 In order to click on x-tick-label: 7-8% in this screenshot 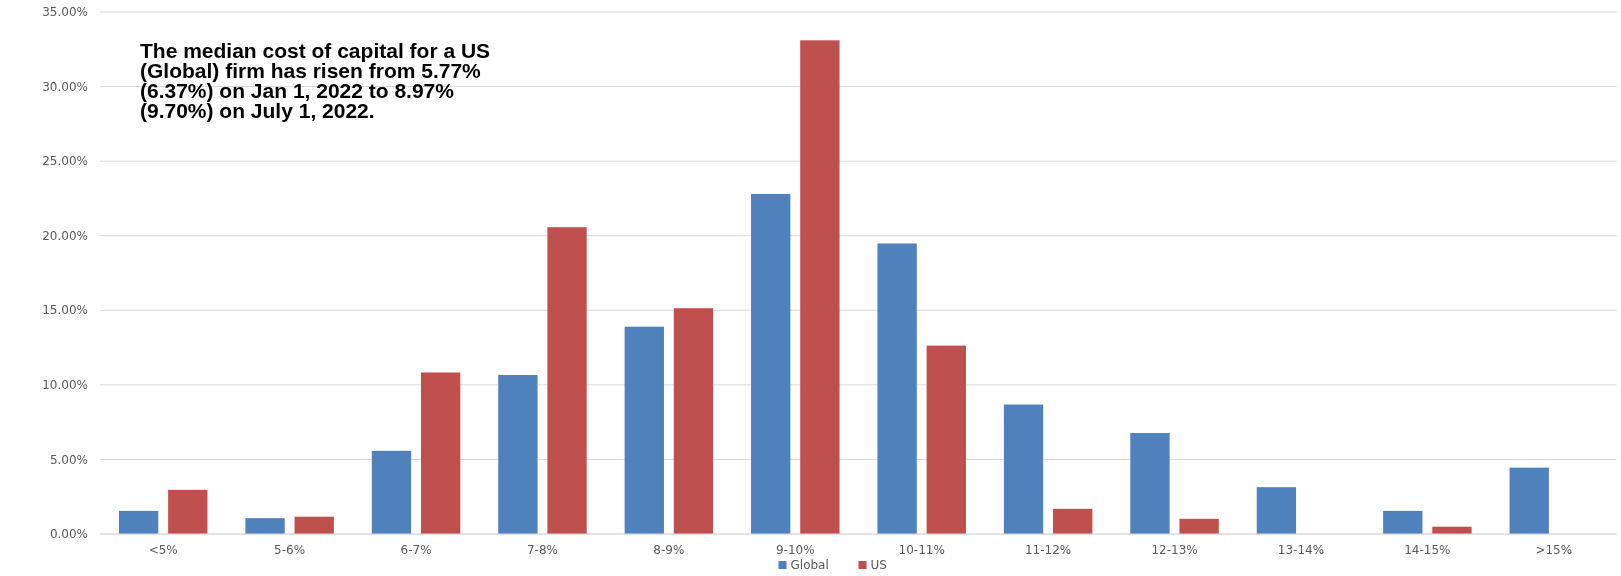, I will do `click(542, 550)`.